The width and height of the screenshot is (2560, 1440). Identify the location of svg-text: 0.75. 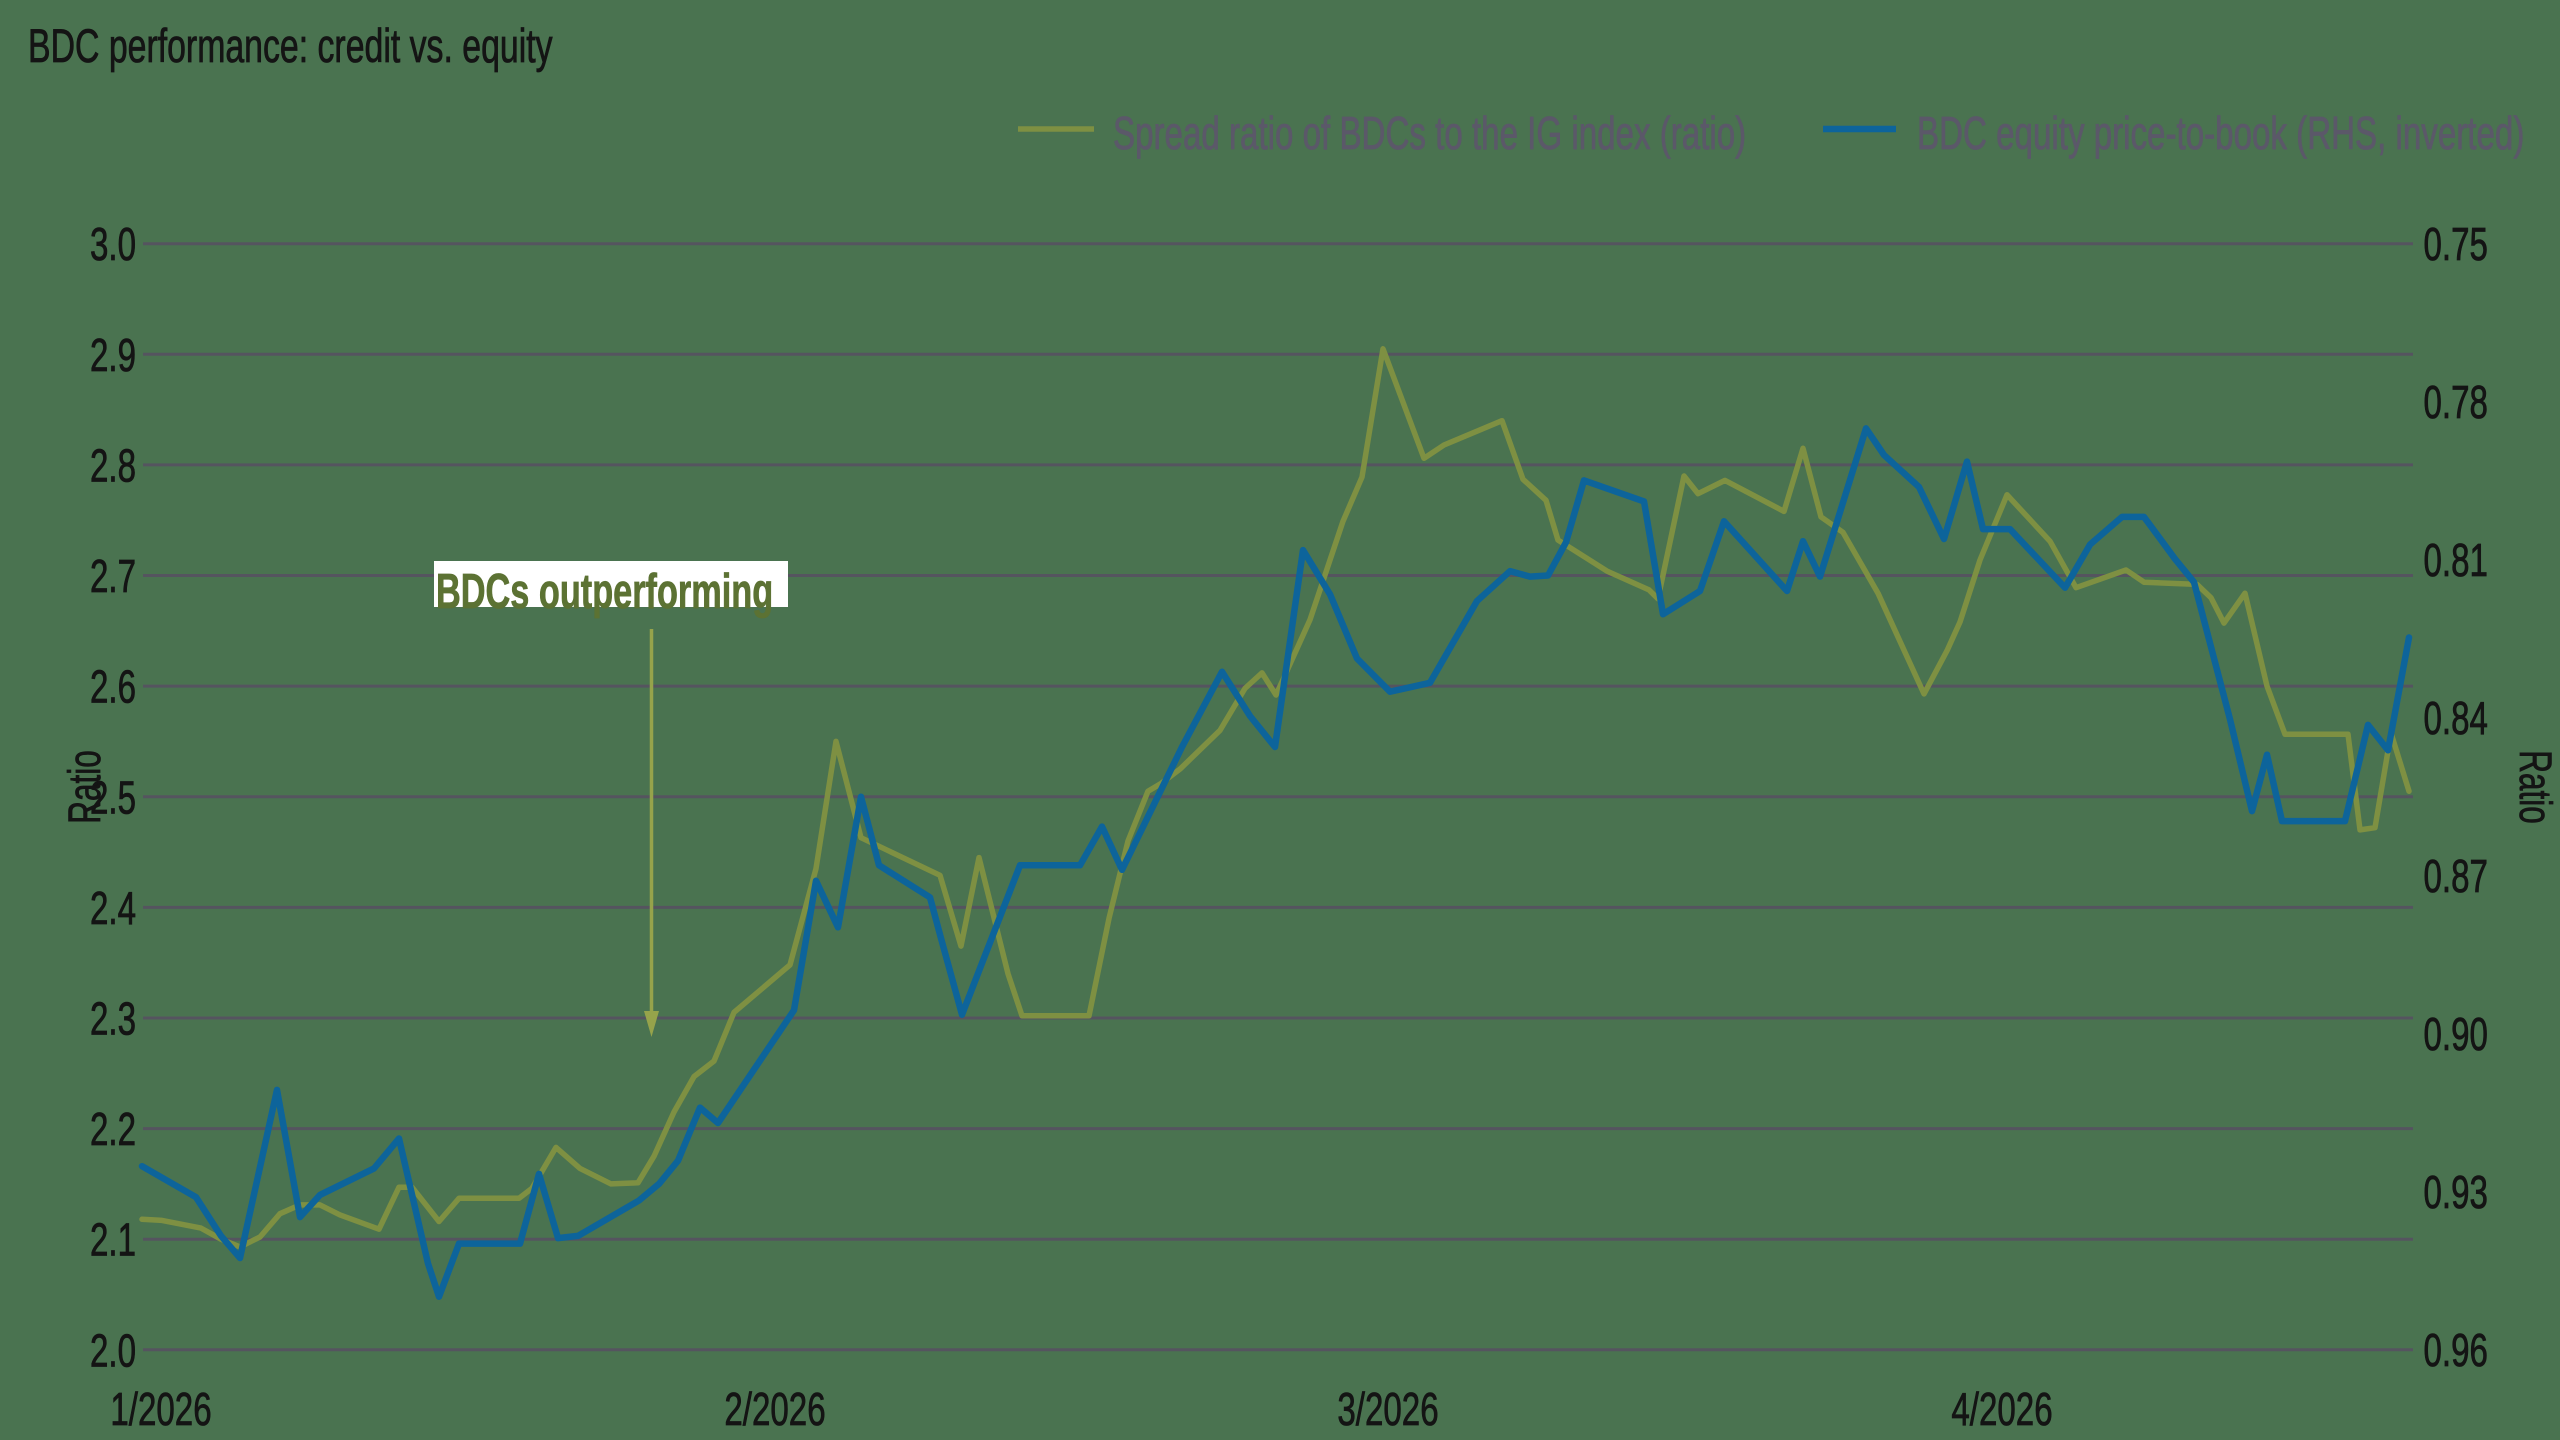
(2456, 245).